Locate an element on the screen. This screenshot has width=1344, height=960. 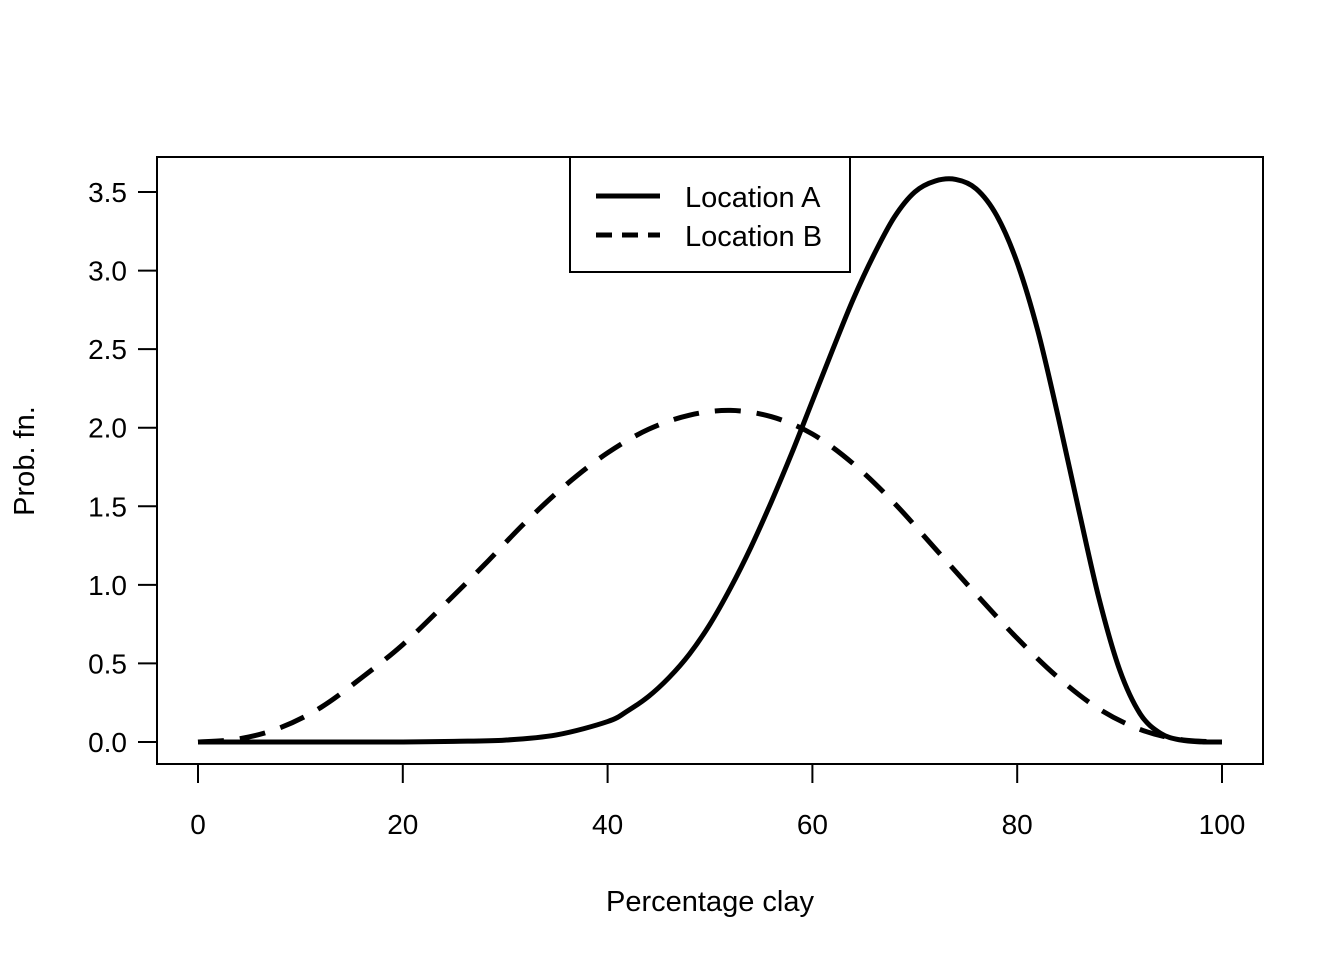
legend: Location A Location B is located at coordinates (710, 214).